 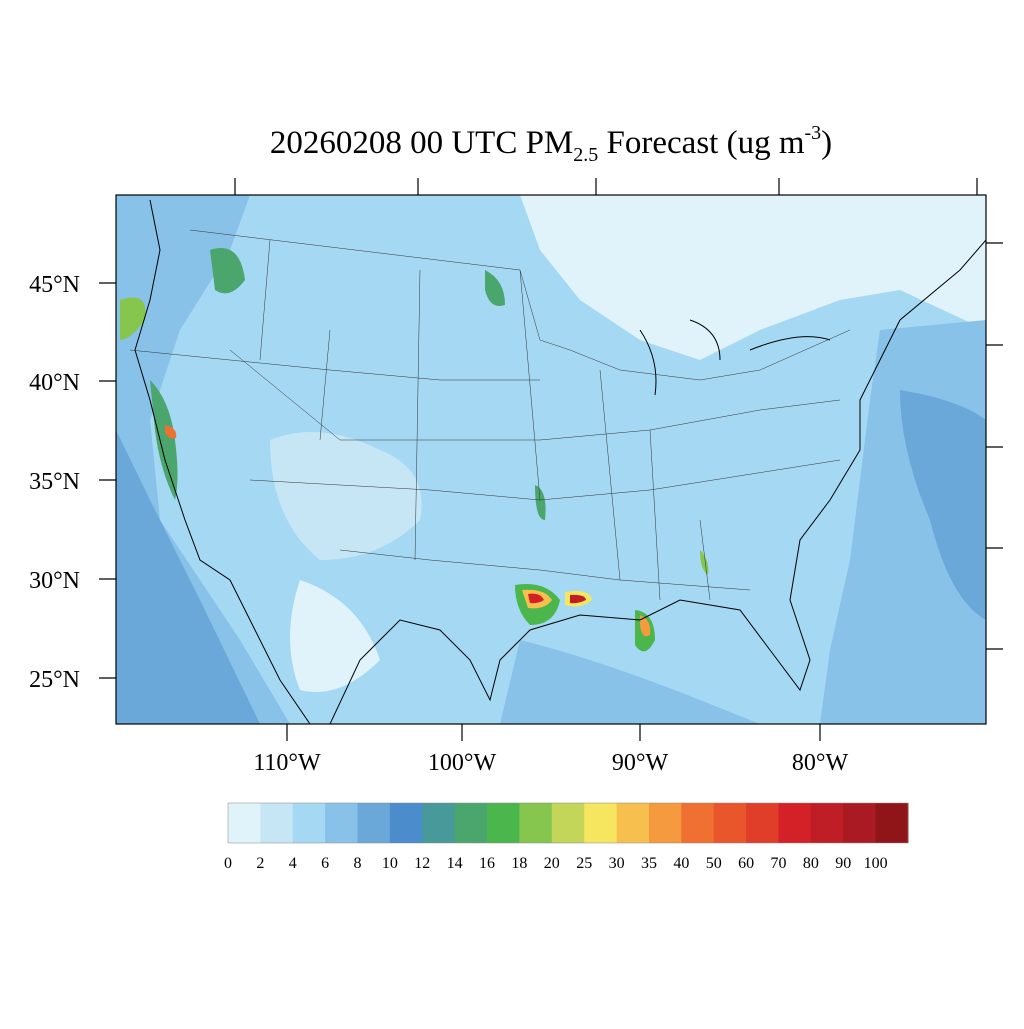 What do you see at coordinates (390, 863) in the screenshot?
I see `colorbar-label: 10` at bounding box center [390, 863].